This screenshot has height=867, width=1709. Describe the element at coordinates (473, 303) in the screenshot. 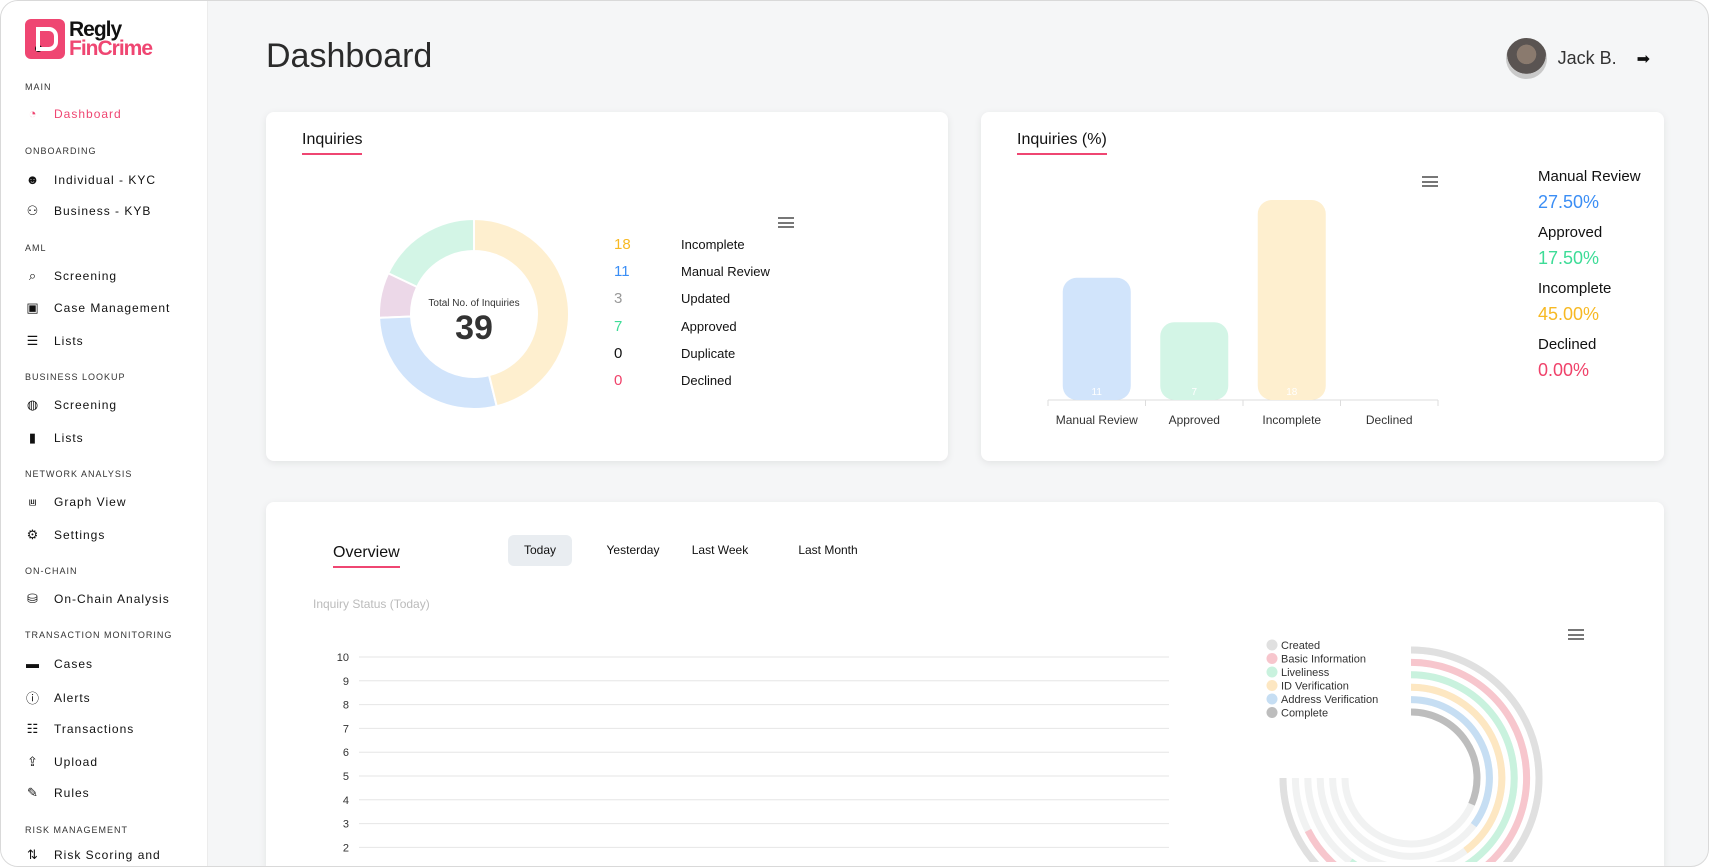

I see `donut-center-label: Total No. of Inquiries` at that location.